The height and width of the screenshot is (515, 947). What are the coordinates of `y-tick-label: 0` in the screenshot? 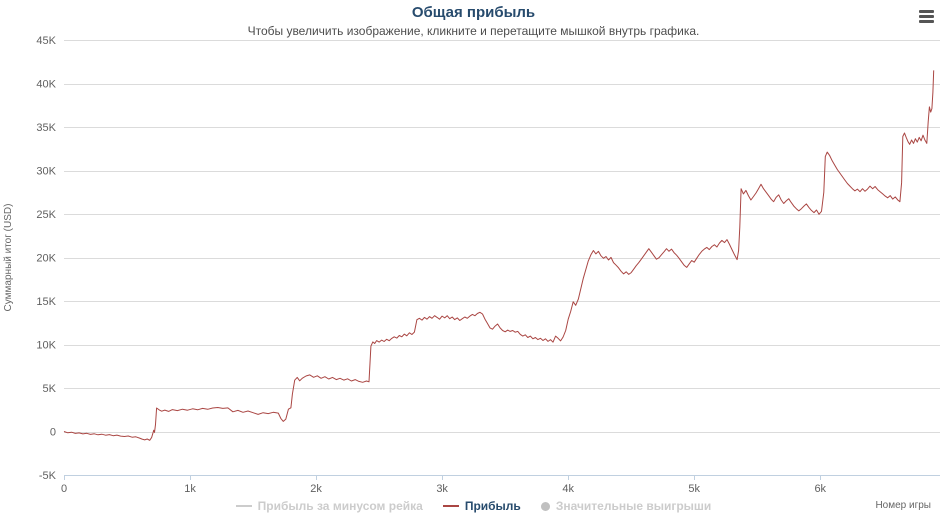 It's located at (53, 433).